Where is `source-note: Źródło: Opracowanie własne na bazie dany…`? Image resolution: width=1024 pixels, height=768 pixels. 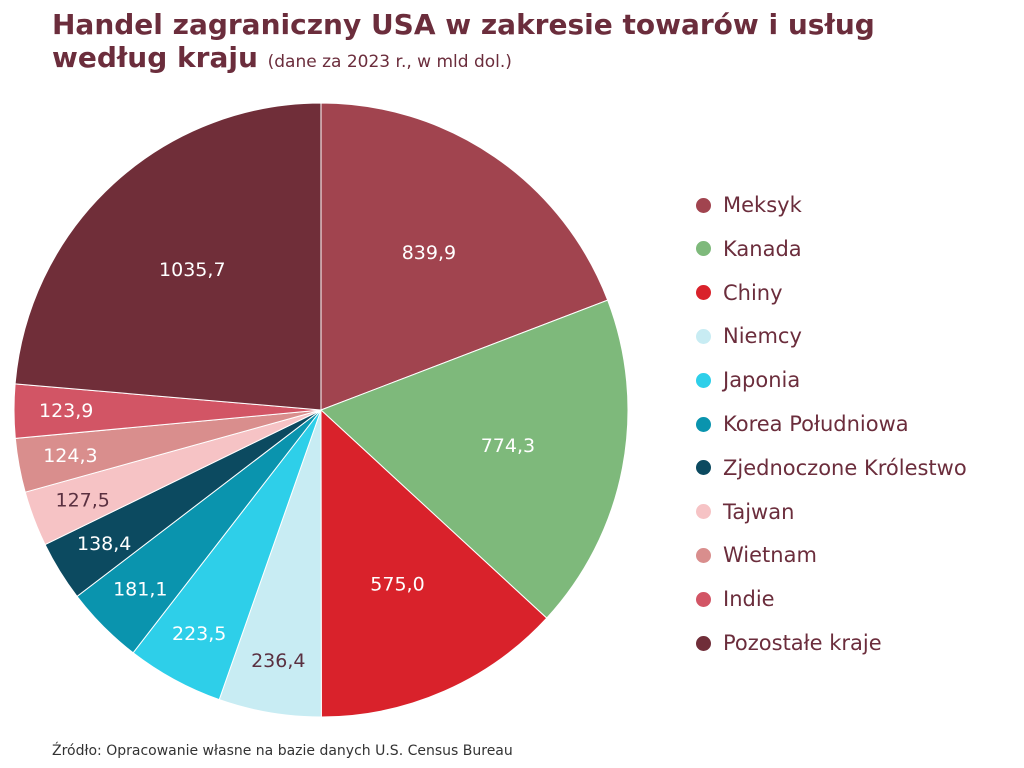
source-note: Źródło: Opracowanie własne na bazie dany… is located at coordinates (282, 751).